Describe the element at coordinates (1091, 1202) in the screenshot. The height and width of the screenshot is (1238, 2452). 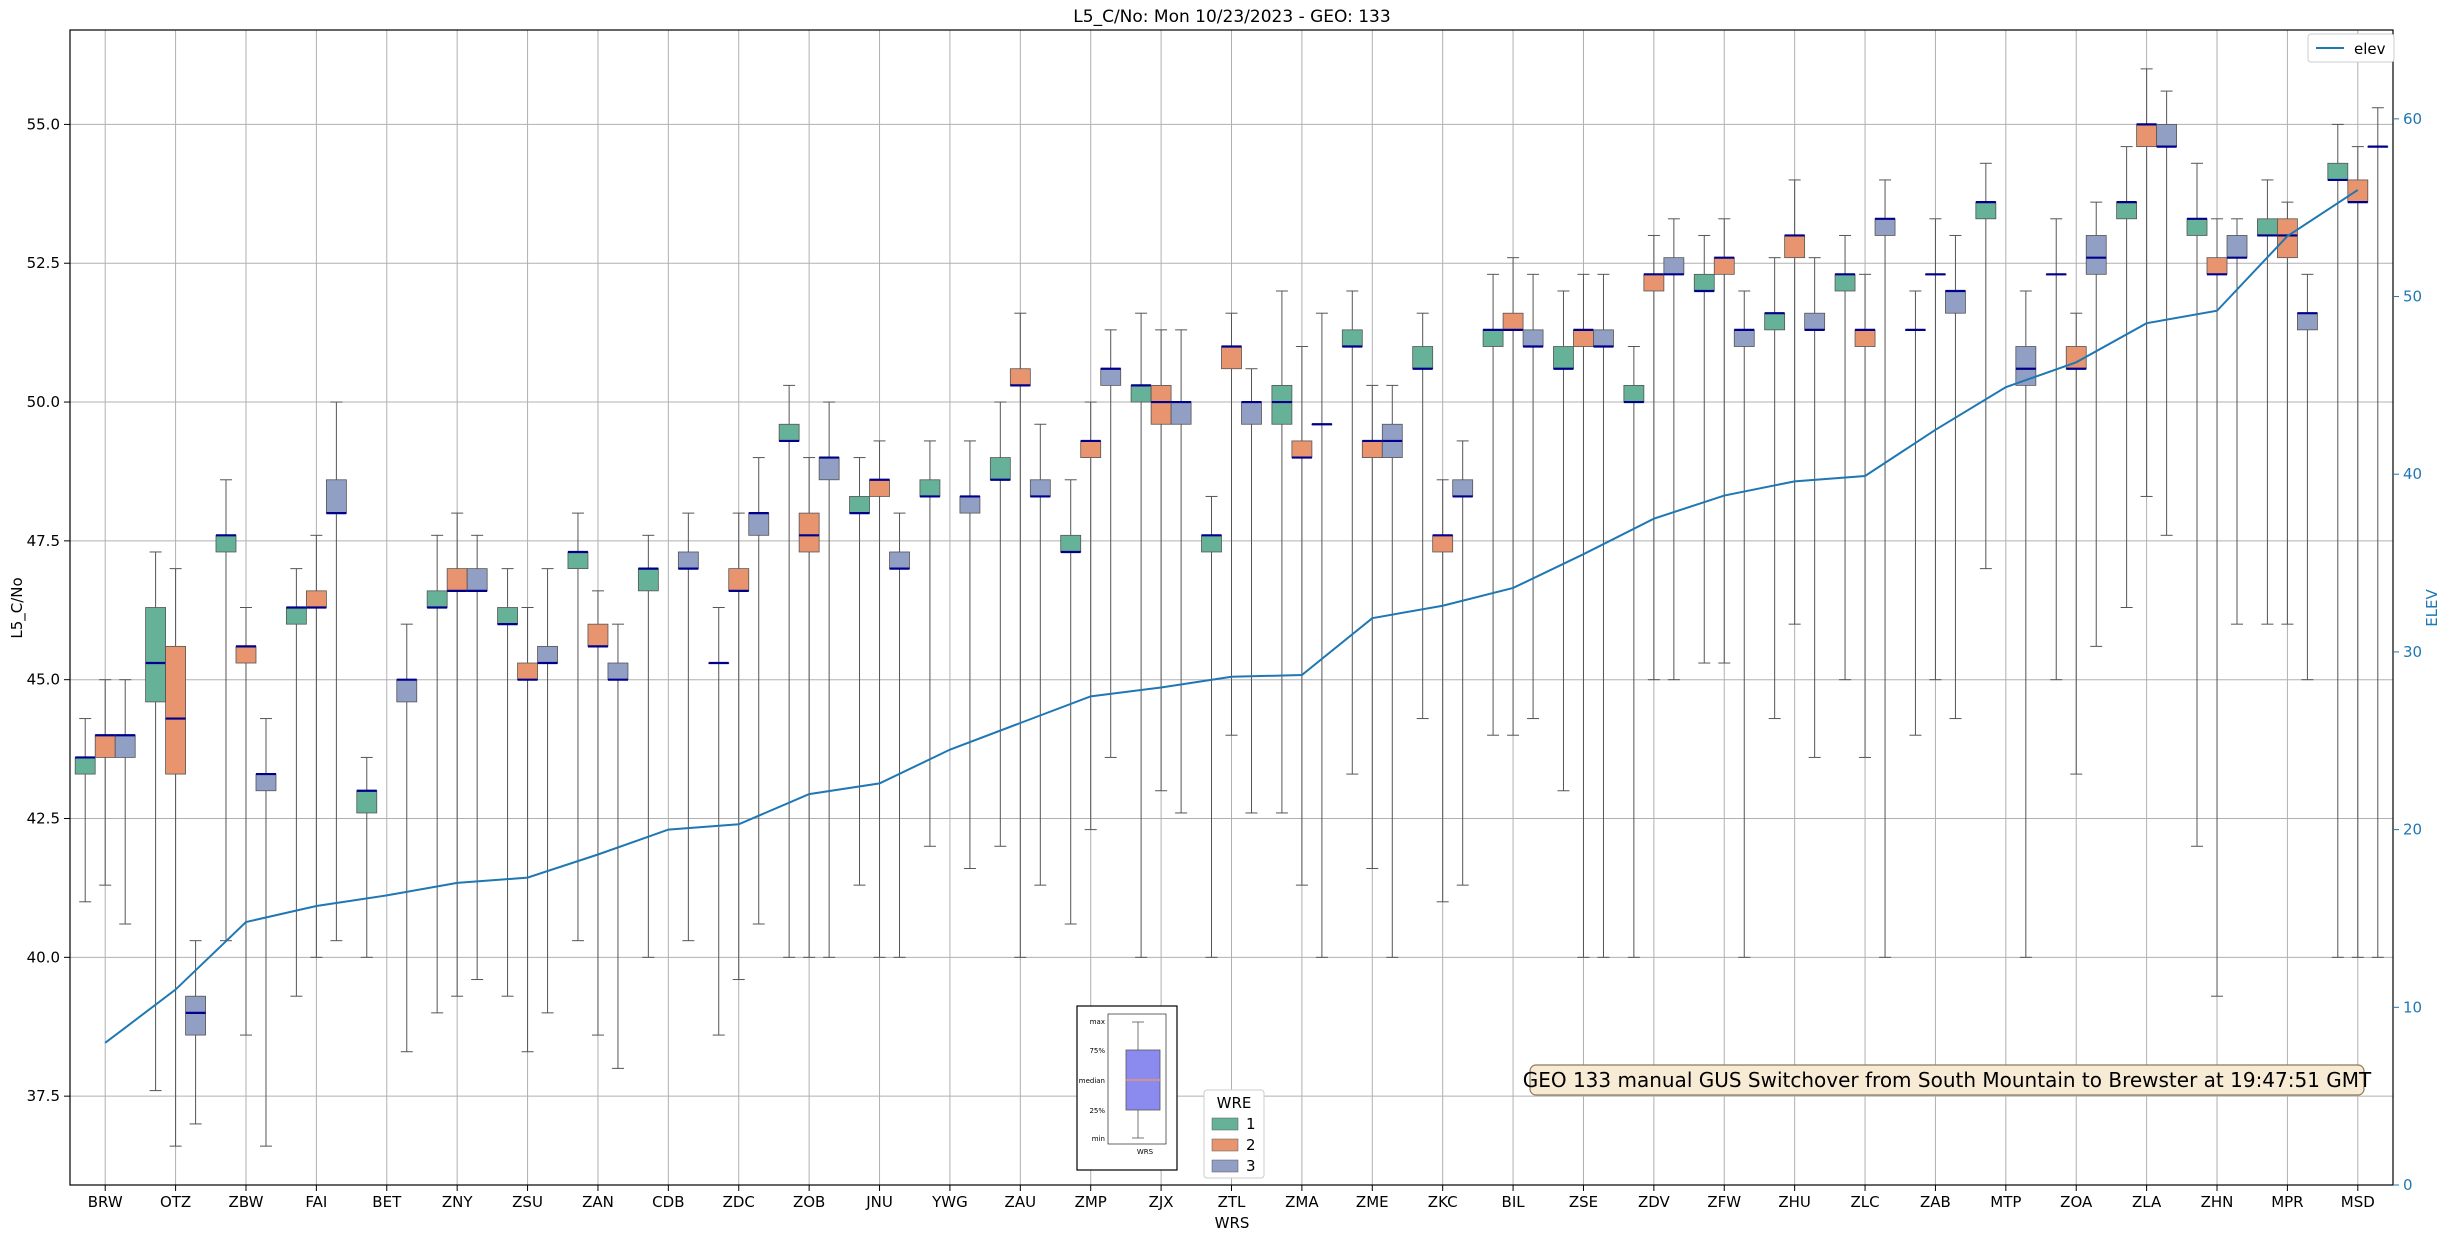
I see `x-tick-label-ZMP: ZMP` at that location.